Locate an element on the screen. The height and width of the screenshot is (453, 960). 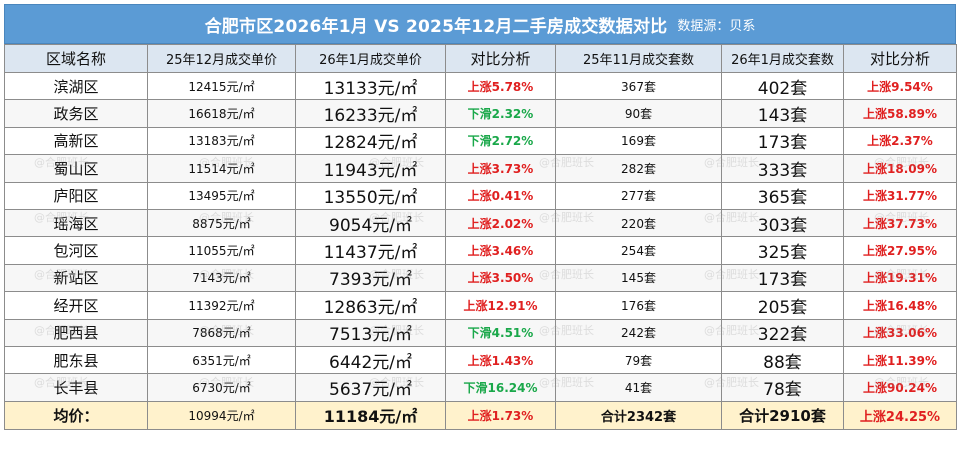
price-2601-cell: 16233元/㎡ is located at coordinates (370, 113).